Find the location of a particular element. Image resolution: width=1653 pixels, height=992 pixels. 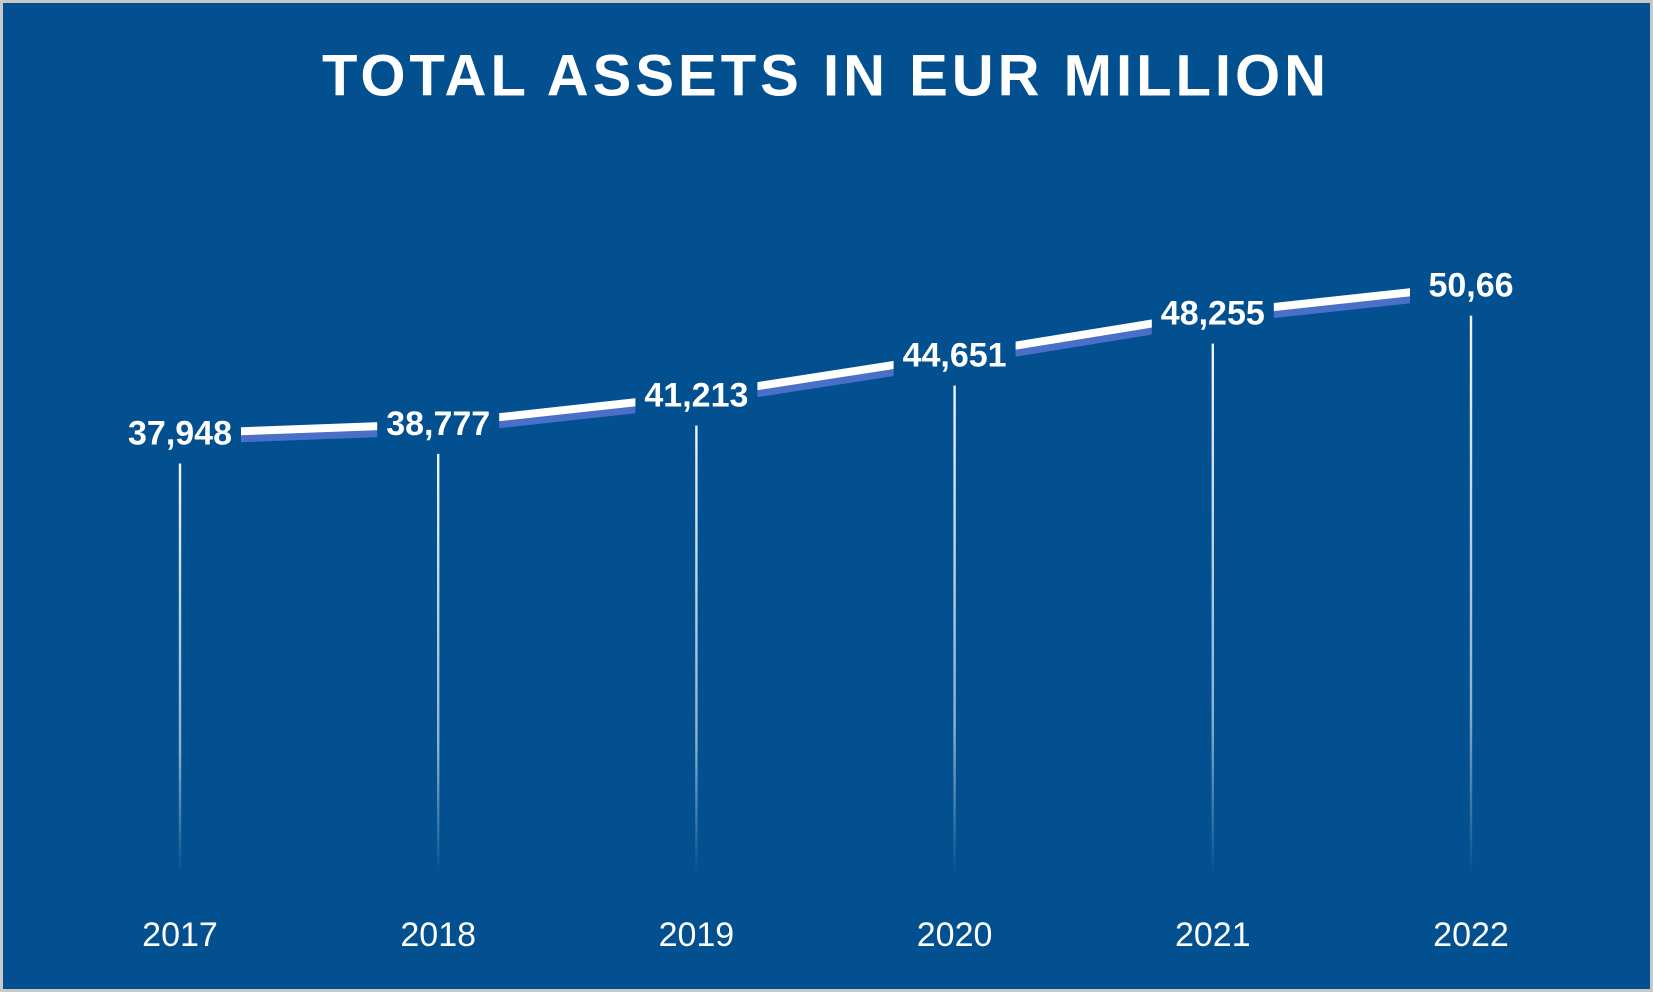

data-label: 50,66 is located at coordinates (1470, 286).